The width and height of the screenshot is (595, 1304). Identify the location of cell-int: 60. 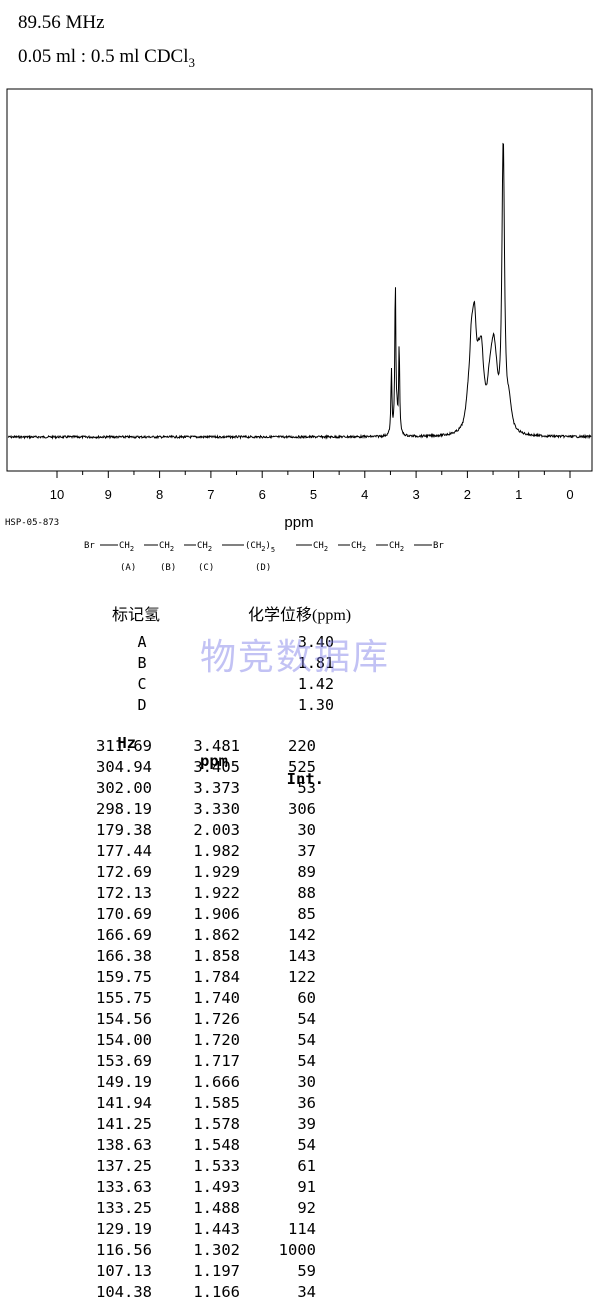
(306, 998).